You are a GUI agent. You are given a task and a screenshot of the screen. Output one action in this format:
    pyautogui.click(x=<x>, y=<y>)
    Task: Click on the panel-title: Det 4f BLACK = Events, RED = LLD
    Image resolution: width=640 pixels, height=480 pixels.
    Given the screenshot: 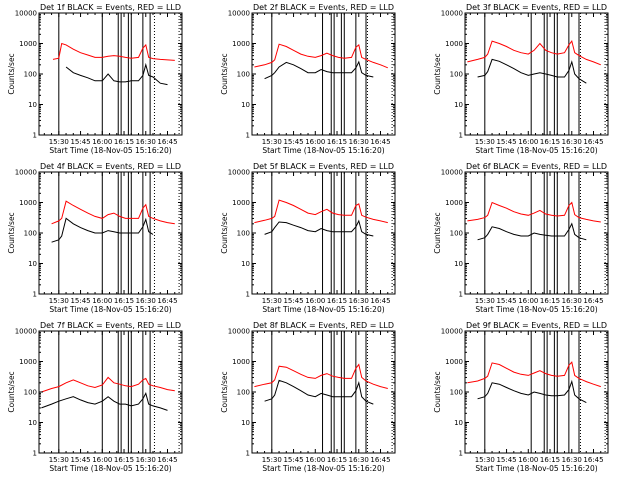 What is the action you would take?
    pyautogui.click(x=110, y=166)
    